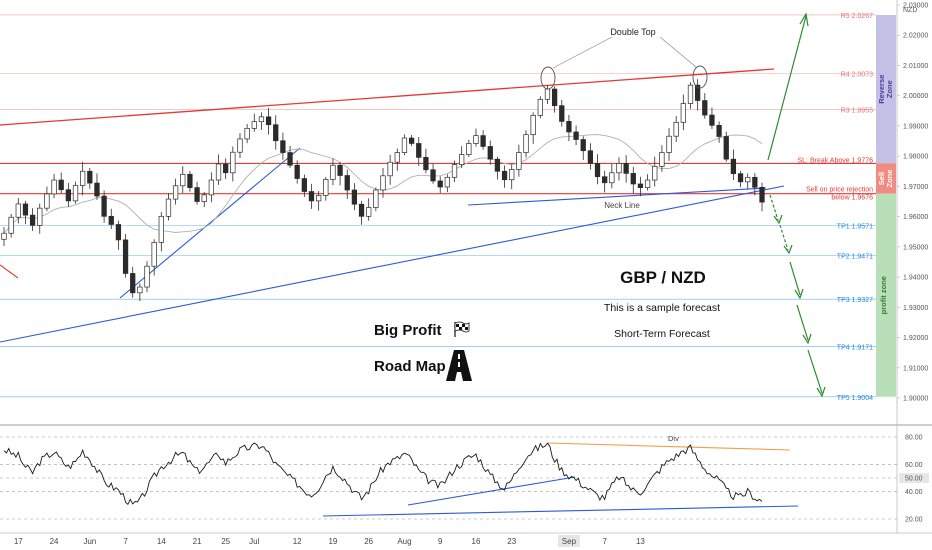  What do you see at coordinates (440, 541) in the screenshot?
I see `date-tick-label: 9` at bounding box center [440, 541].